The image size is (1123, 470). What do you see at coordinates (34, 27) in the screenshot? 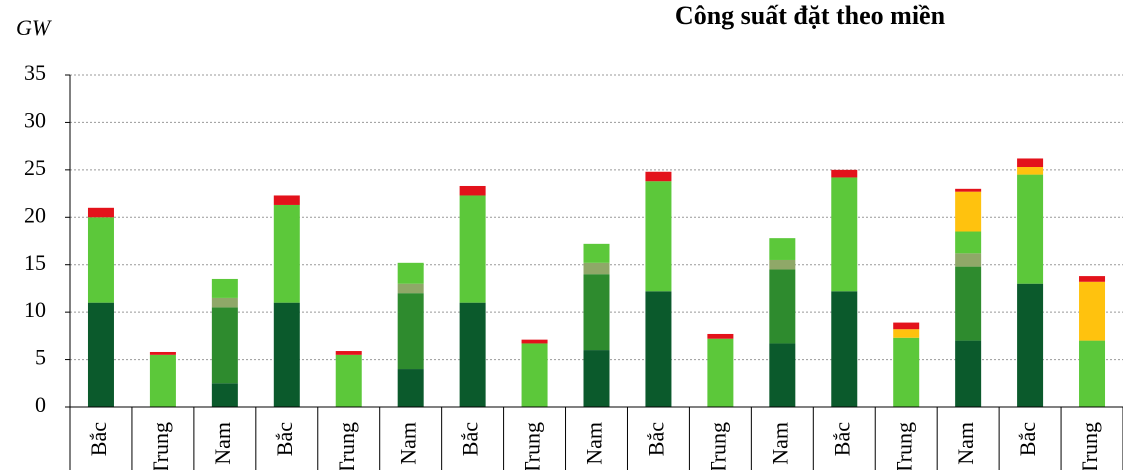
I see `y-axis-label: GW` at bounding box center [34, 27].